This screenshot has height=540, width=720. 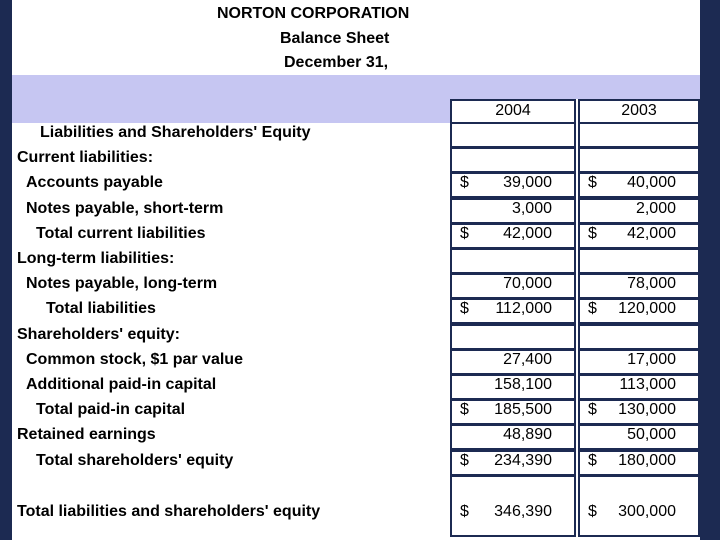 I want to click on amount: 17,000, so click(x=651, y=359).